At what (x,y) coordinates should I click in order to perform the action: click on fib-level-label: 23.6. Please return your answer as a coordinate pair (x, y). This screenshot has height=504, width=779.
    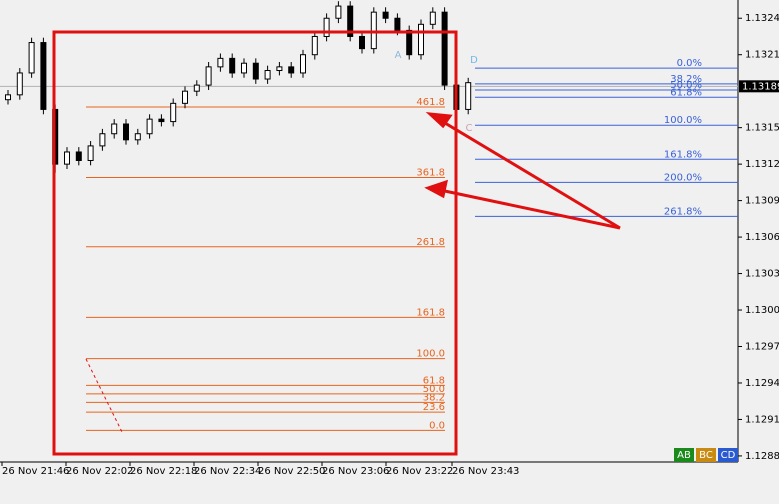
    Looking at the image, I should click on (434, 407).